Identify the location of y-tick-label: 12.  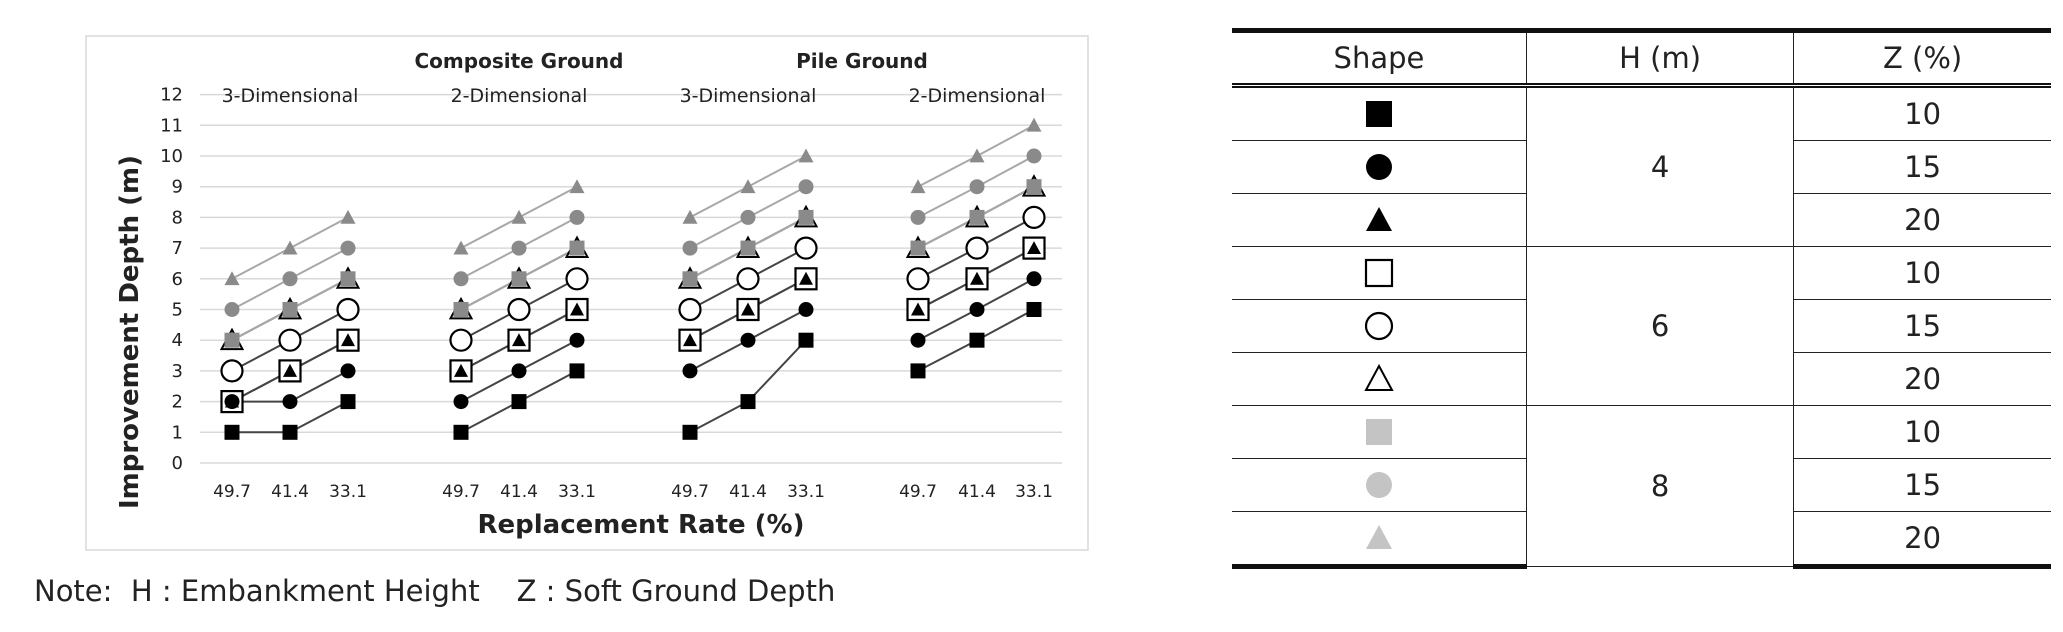
(171, 95).